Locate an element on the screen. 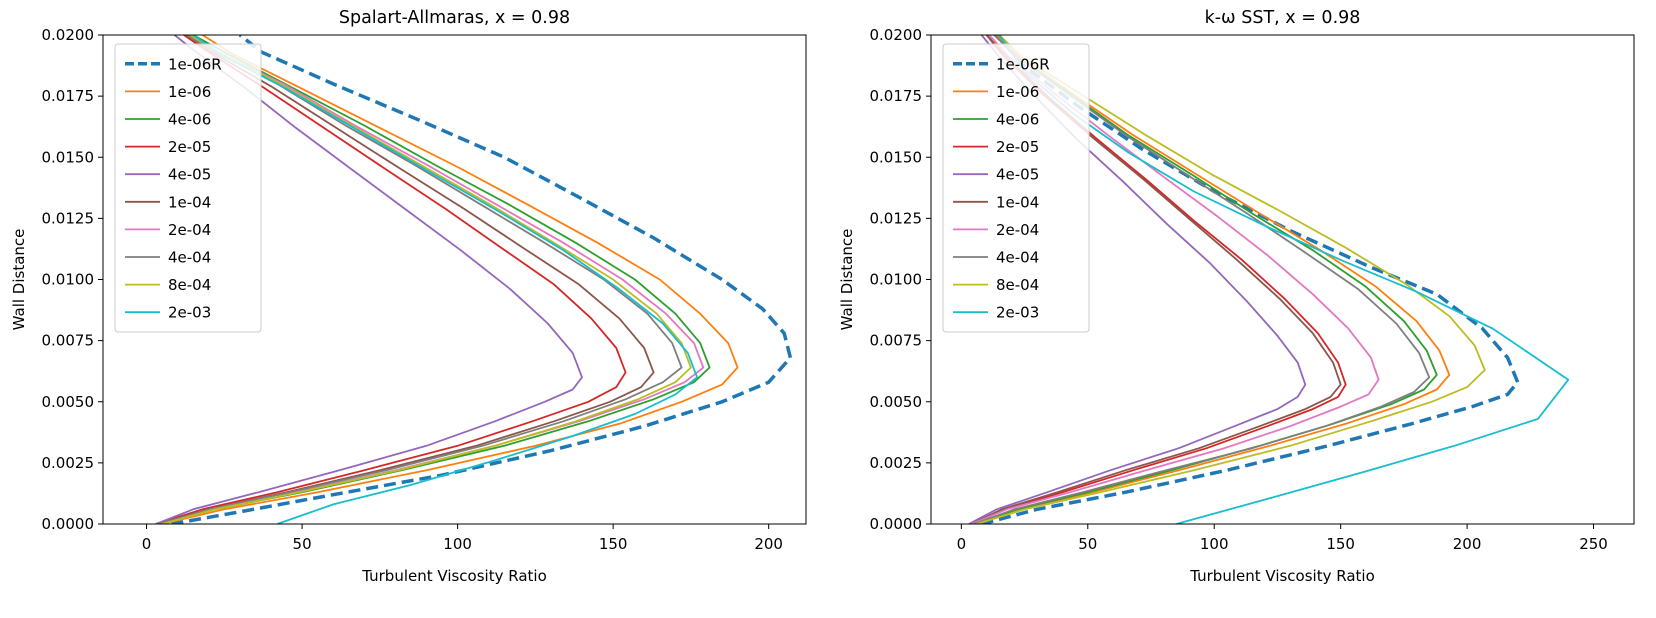 The image size is (1656, 618). chart-title: Spalart-Allmaras, x = 0.98 is located at coordinates (454, 18).